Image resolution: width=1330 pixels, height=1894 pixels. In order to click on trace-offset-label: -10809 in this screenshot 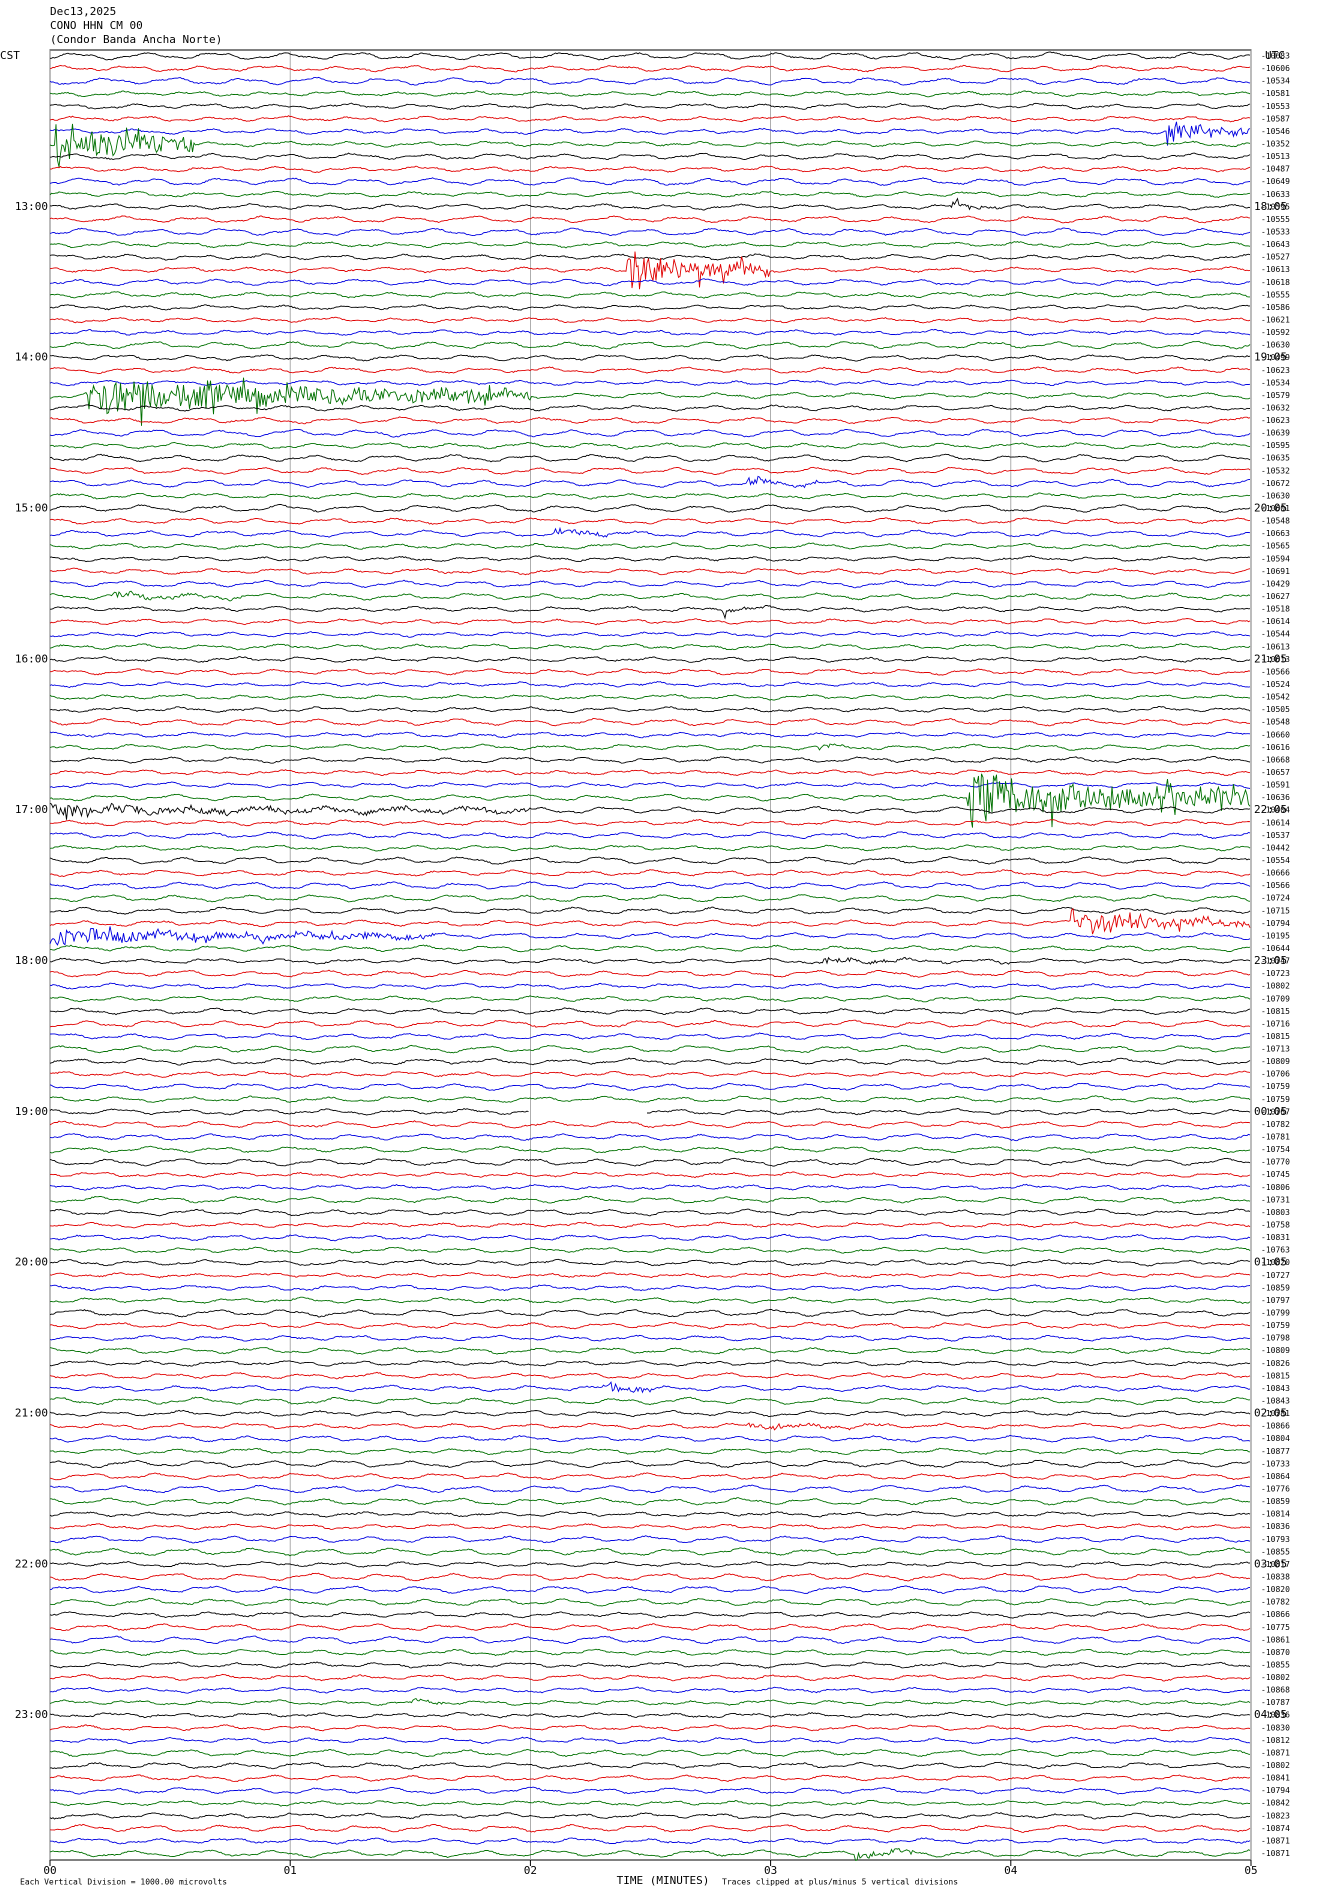, I will do `click(1275, 1350)`.